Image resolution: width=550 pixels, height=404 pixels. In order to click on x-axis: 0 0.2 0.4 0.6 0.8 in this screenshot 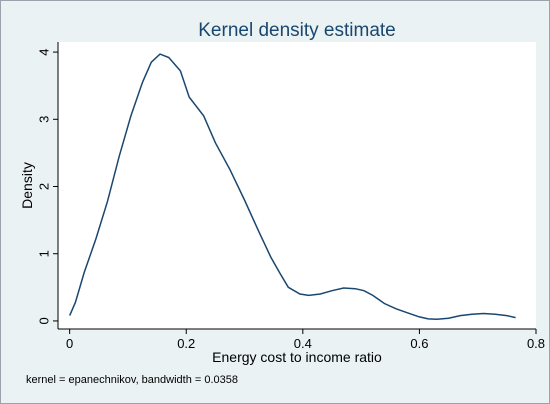, I will do `click(301, 339)`.